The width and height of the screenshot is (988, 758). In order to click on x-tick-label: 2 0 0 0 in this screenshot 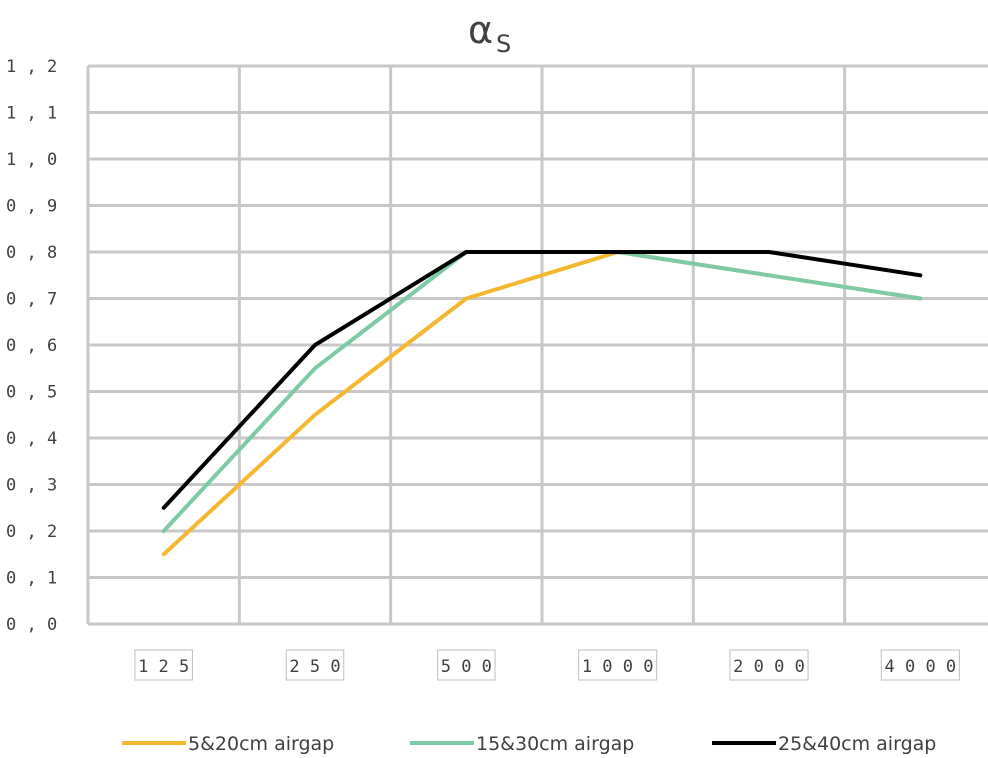, I will do `click(769, 667)`.